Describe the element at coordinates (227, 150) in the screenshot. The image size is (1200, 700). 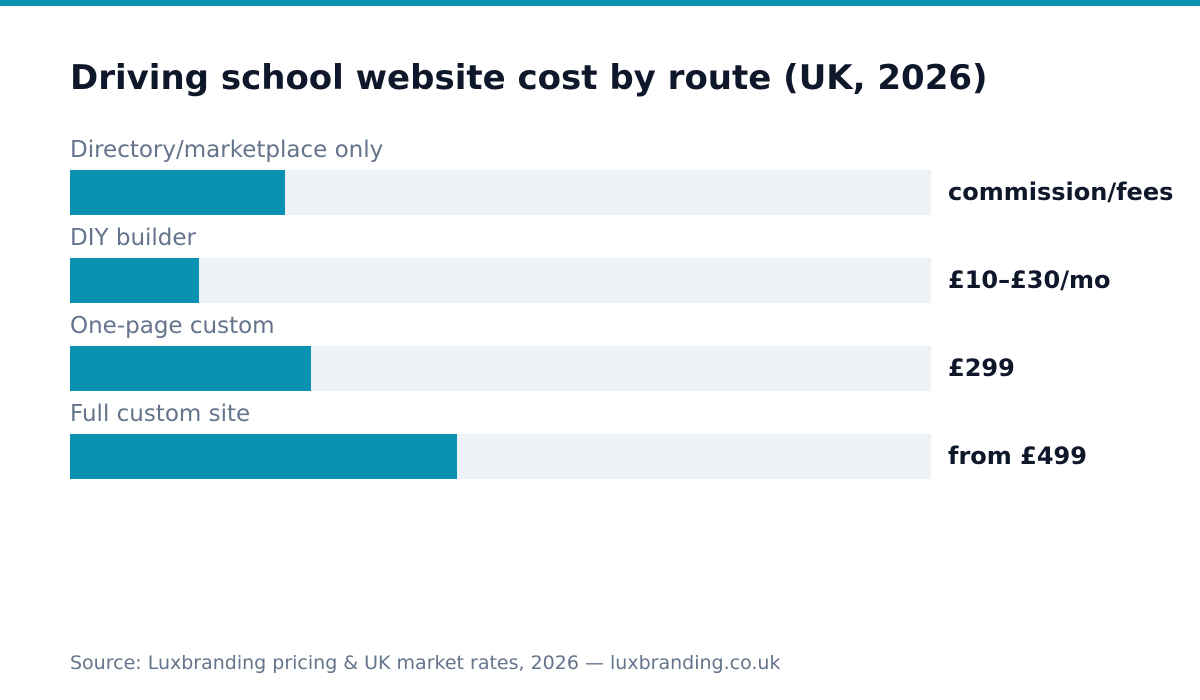
I see `category-label: Directory/marketplace only` at that location.